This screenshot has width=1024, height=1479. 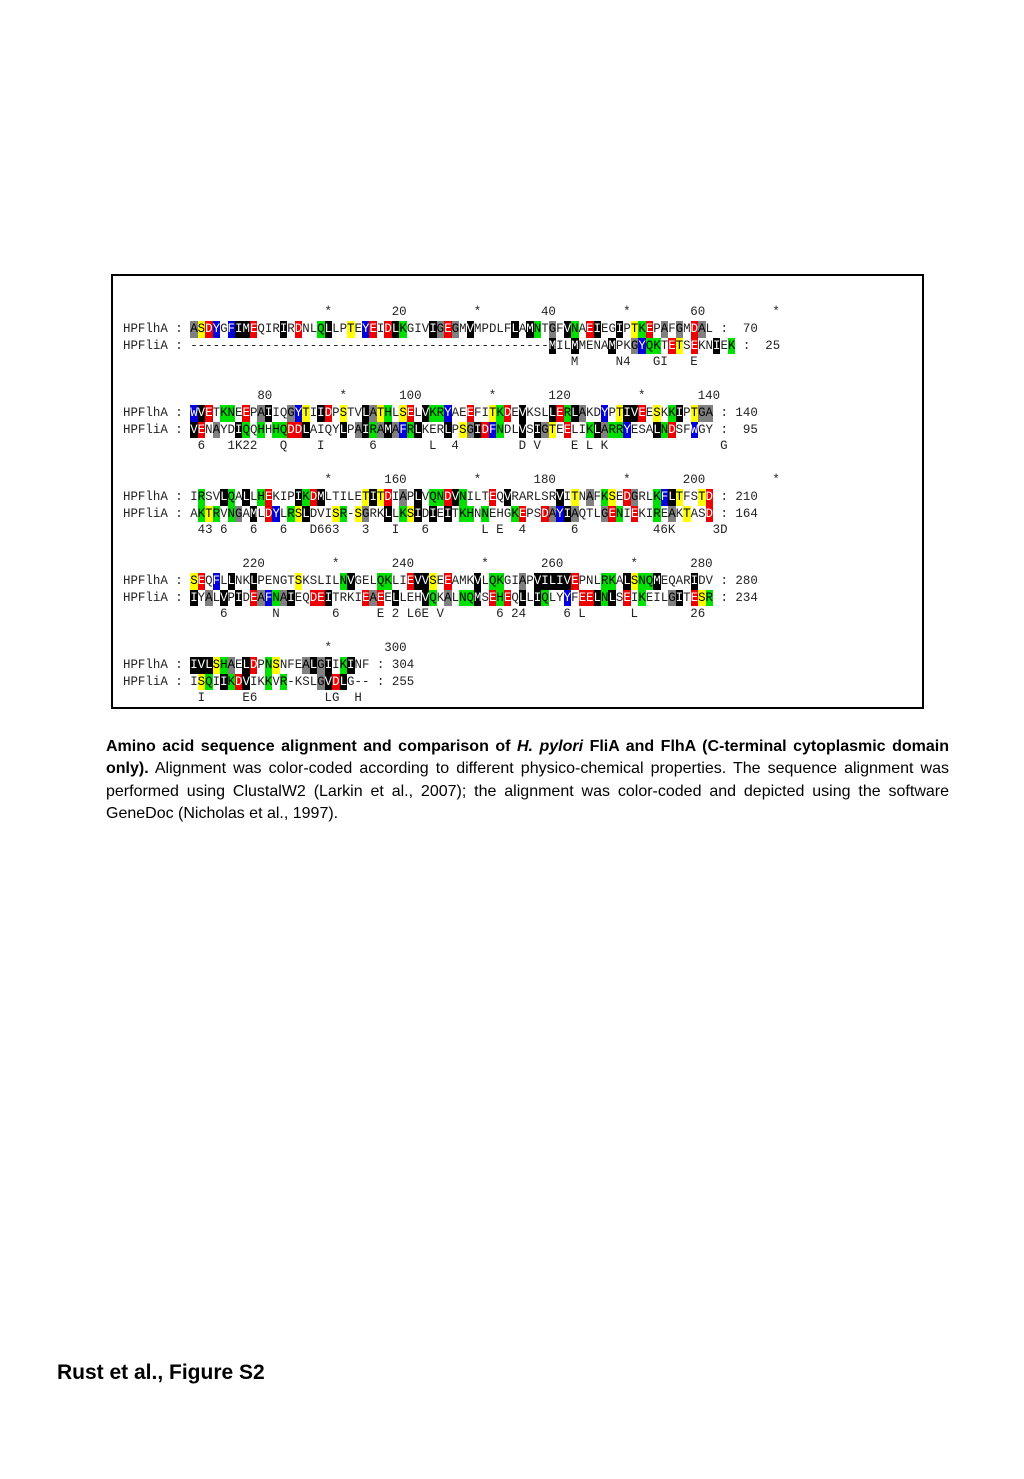 I want to click on consensus-line: 6 1K22 Q I 6 L 4 D V E L K G, so click(x=425, y=446).